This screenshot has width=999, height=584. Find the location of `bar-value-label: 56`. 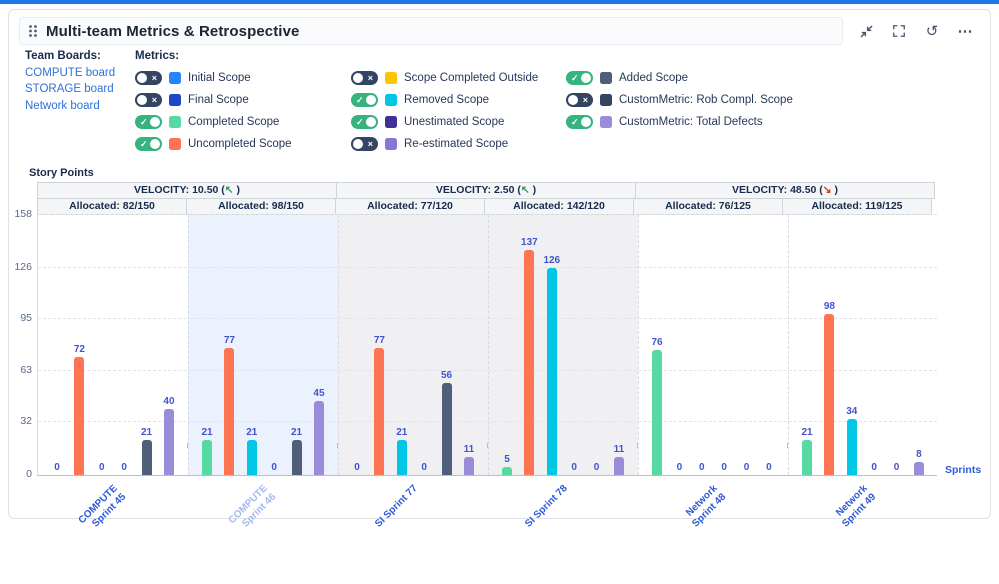

bar-value-label: 56 is located at coordinates (447, 375).